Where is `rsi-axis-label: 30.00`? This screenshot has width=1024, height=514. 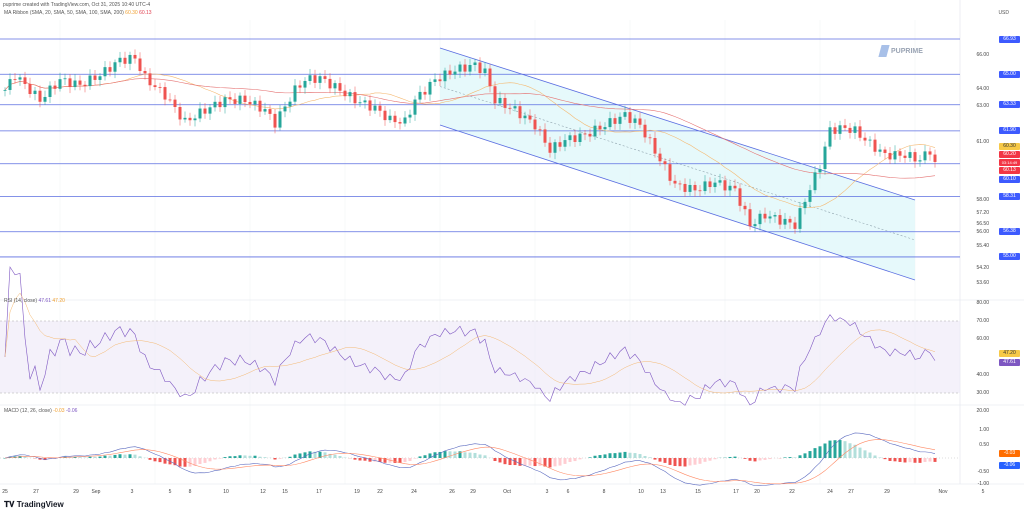
rsi-axis-label: 30.00 is located at coordinates (982, 393).